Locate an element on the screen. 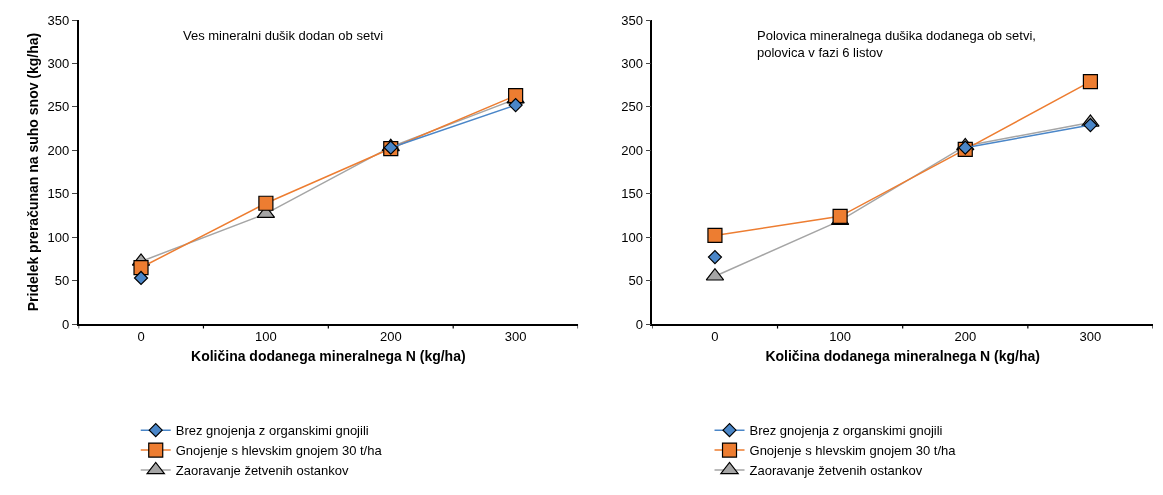 The image size is (1163, 495). text: Ves mineralni dušik dodan ob setvi is located at coordinates (283, 35).